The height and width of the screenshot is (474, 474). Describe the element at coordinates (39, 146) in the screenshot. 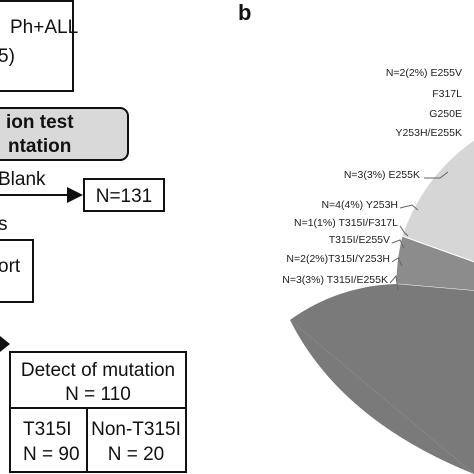

I see `test-box-text: ntation` at that location.